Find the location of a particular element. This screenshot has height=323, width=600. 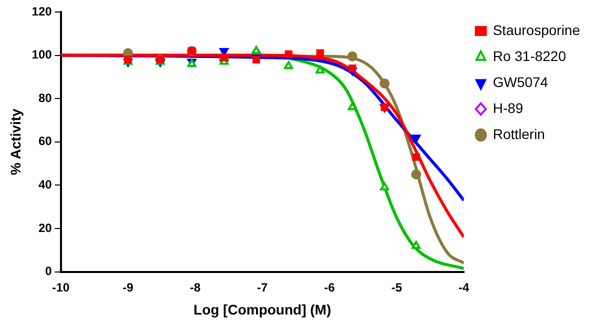

x-tick-label: -4 is located at coordinates (464, 287).